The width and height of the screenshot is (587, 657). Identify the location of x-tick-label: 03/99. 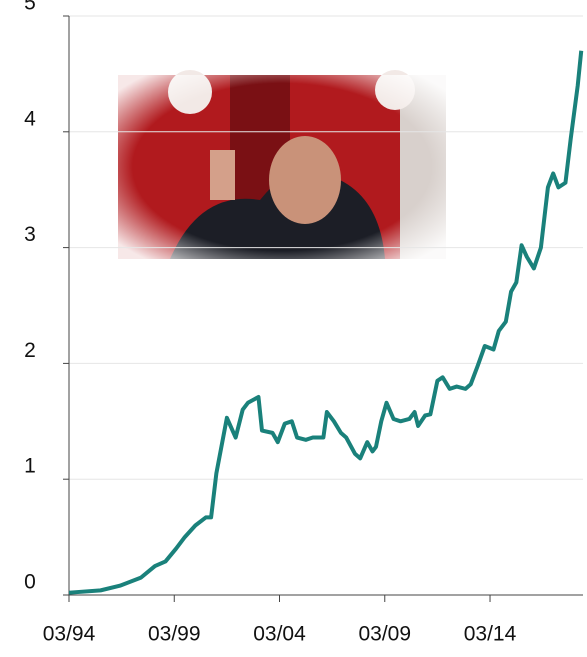
(174, 634).